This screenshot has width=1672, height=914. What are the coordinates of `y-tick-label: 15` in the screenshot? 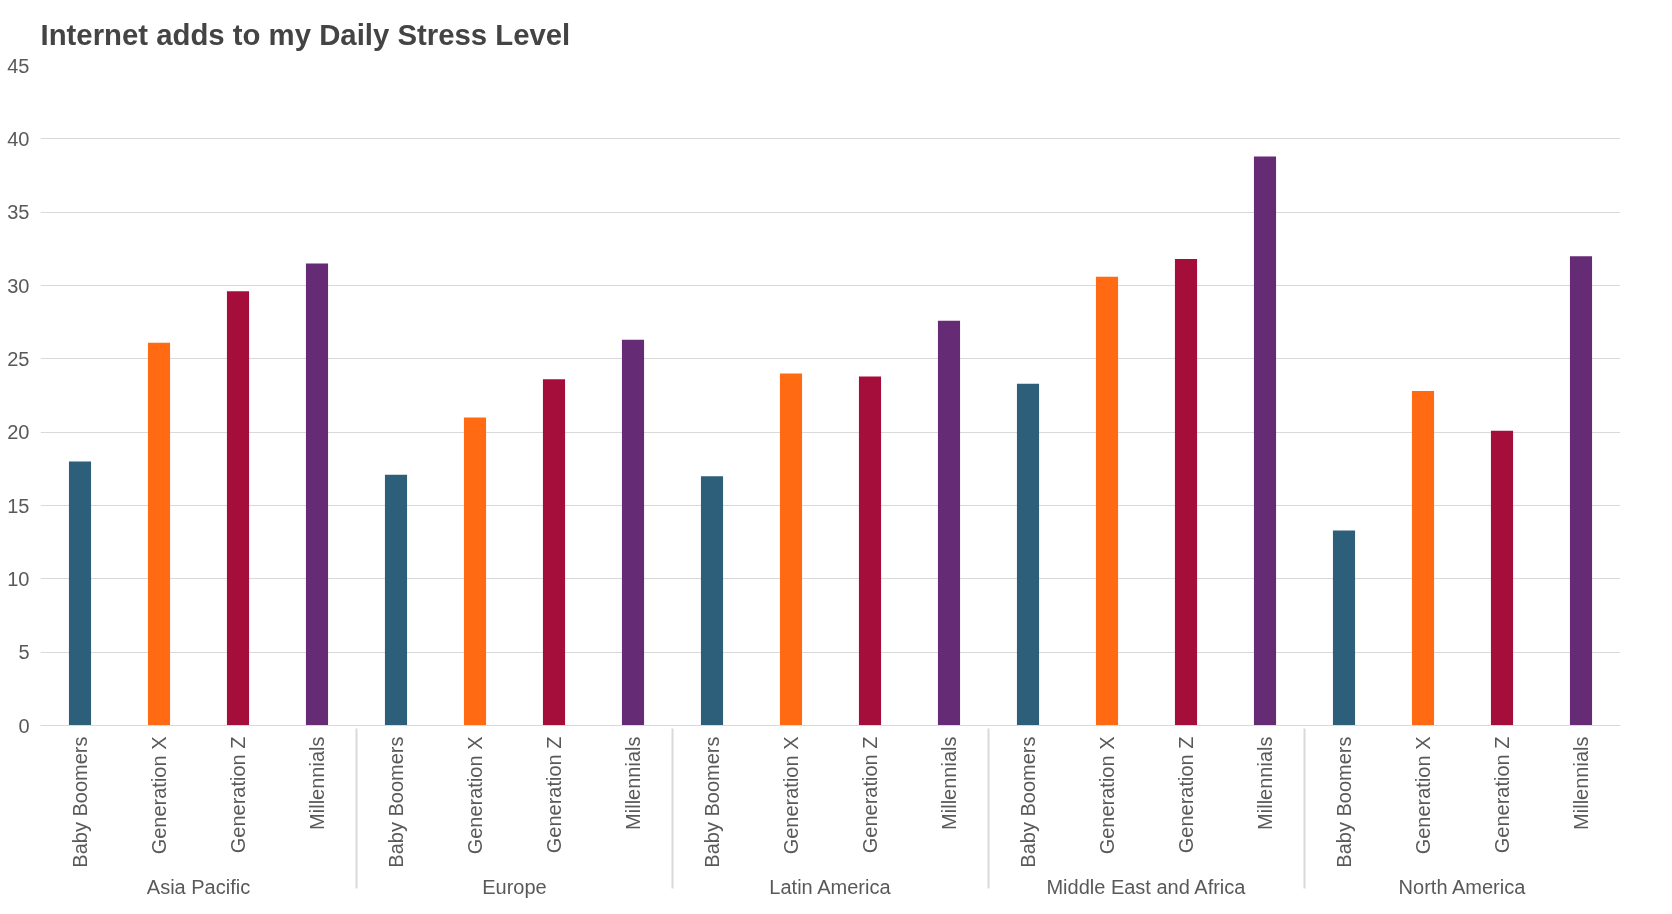 It's located at (18, 505).